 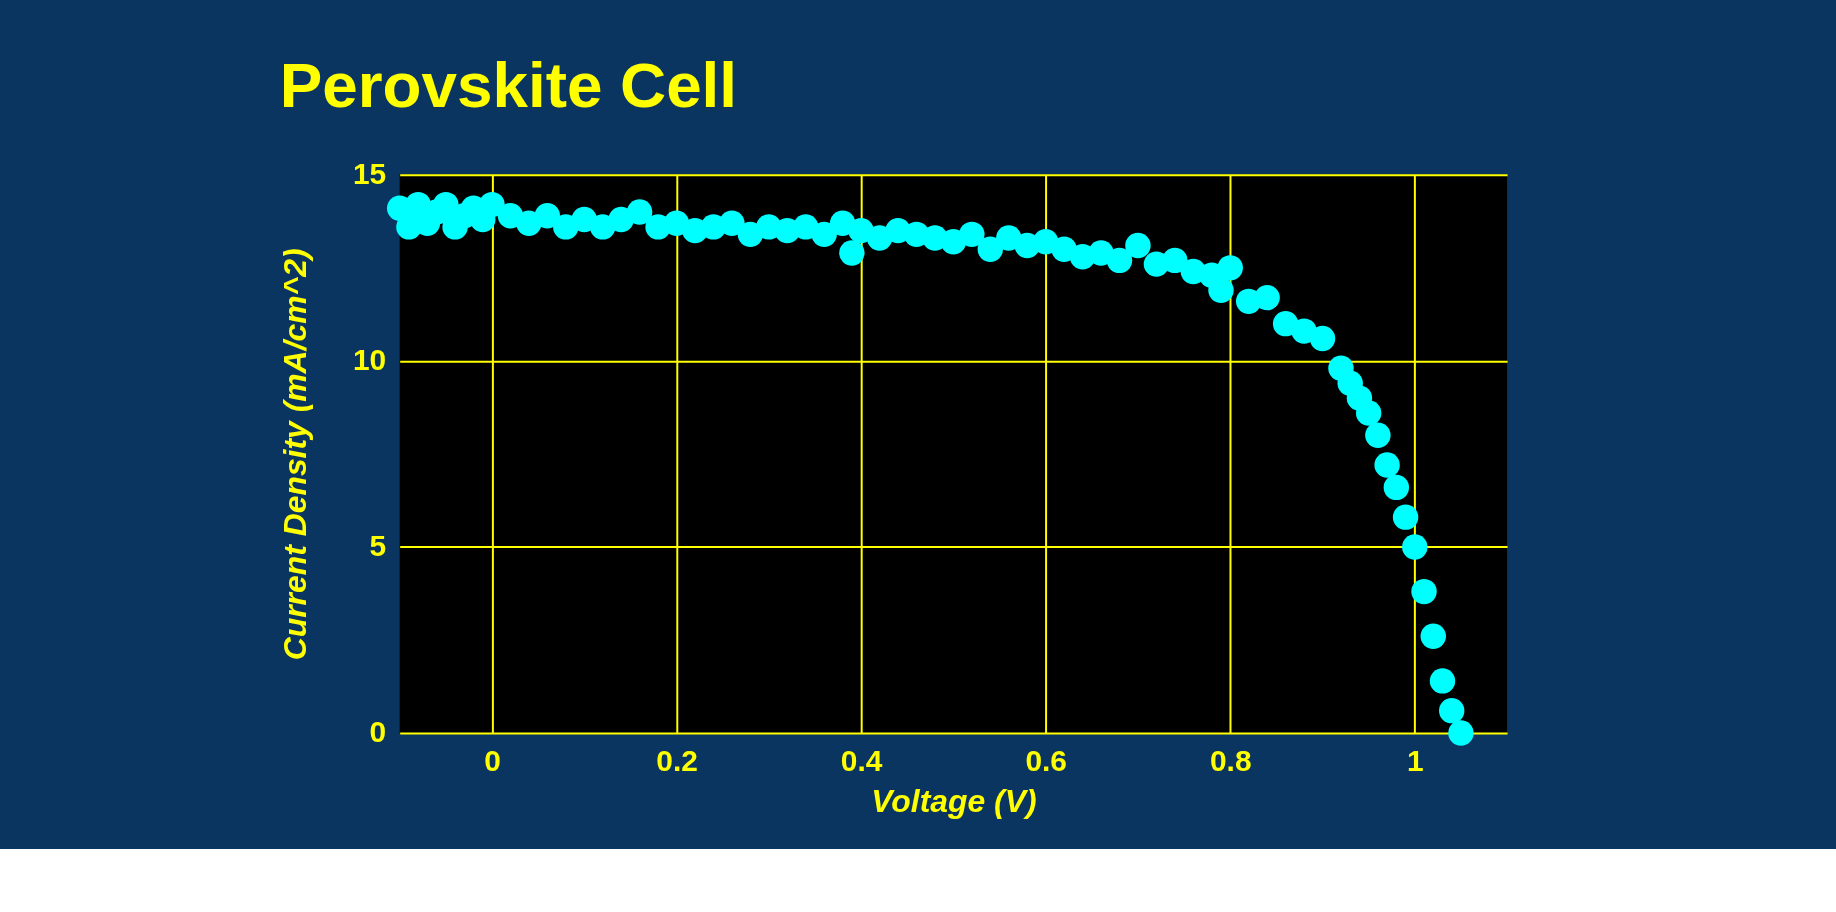 What do you see at coordinates (369, 360) in the screenshot?
I see `y-tick-label: 10` at bounding box center [369, 360].